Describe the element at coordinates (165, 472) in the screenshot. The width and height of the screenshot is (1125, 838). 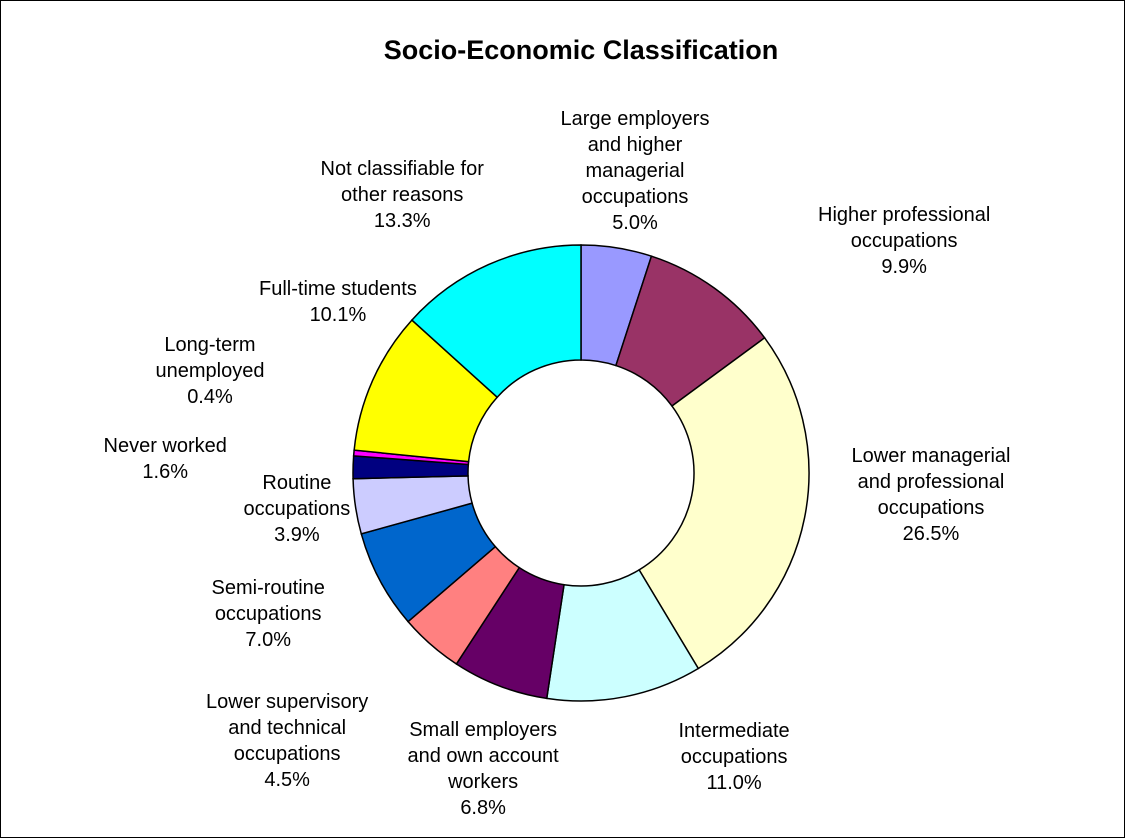
I see `slice-value-label: 1.6%` at that location.